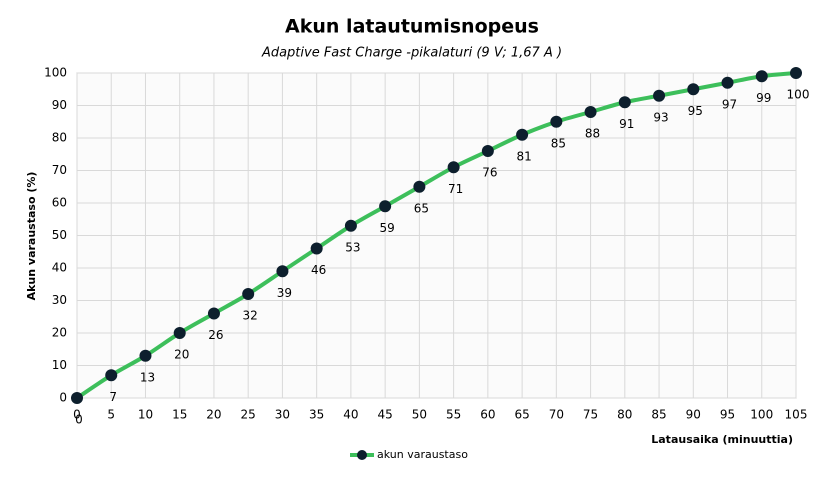 This screenshot has height=480, width=831. Describe the element at coordinates (63, 398) in the screenshot. I see `y-tick-label: 0` at that location.